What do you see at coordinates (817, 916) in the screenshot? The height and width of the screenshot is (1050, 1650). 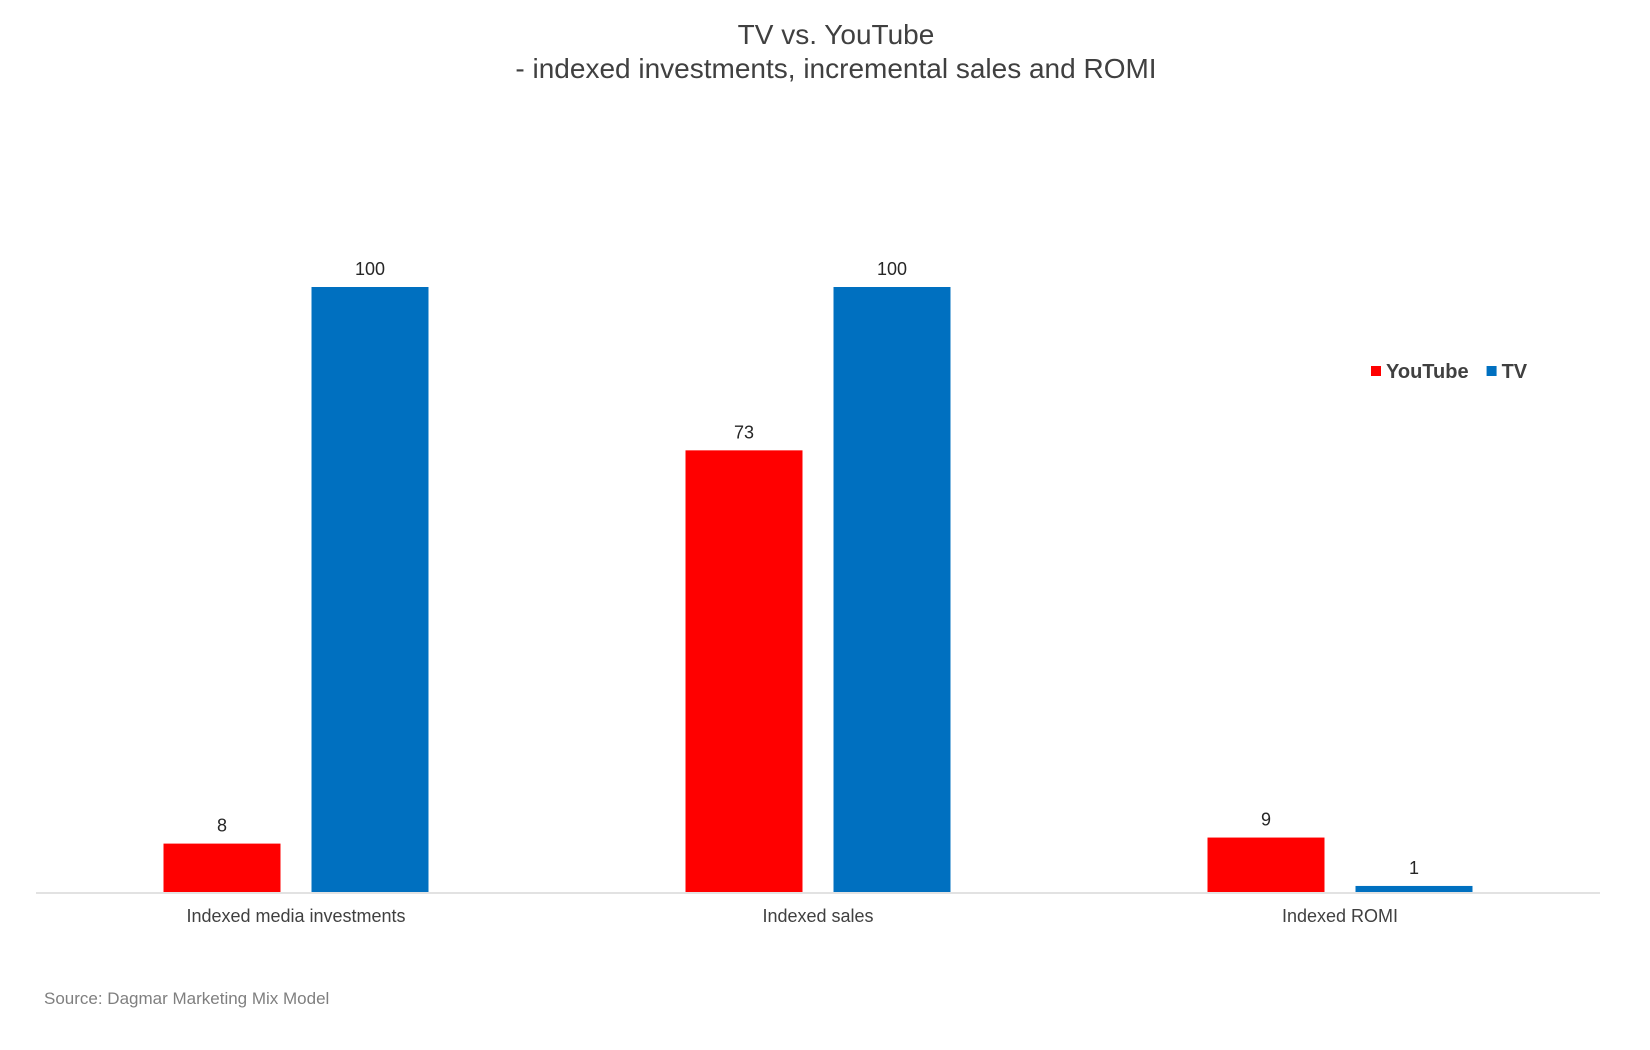 I see `category-label-2: Indexed sales` at bounding box center [817, 916].